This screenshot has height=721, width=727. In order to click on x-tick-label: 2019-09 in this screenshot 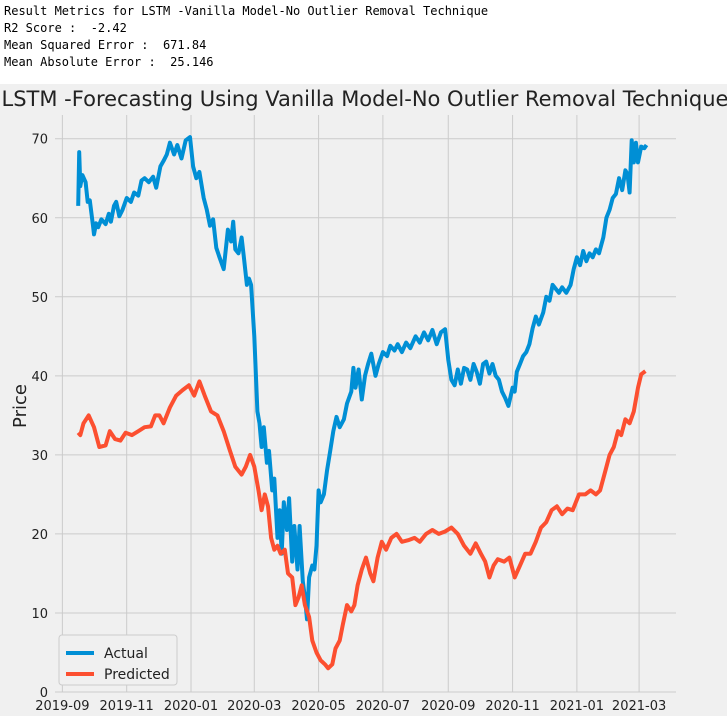, I will do `click(62, 706)`.